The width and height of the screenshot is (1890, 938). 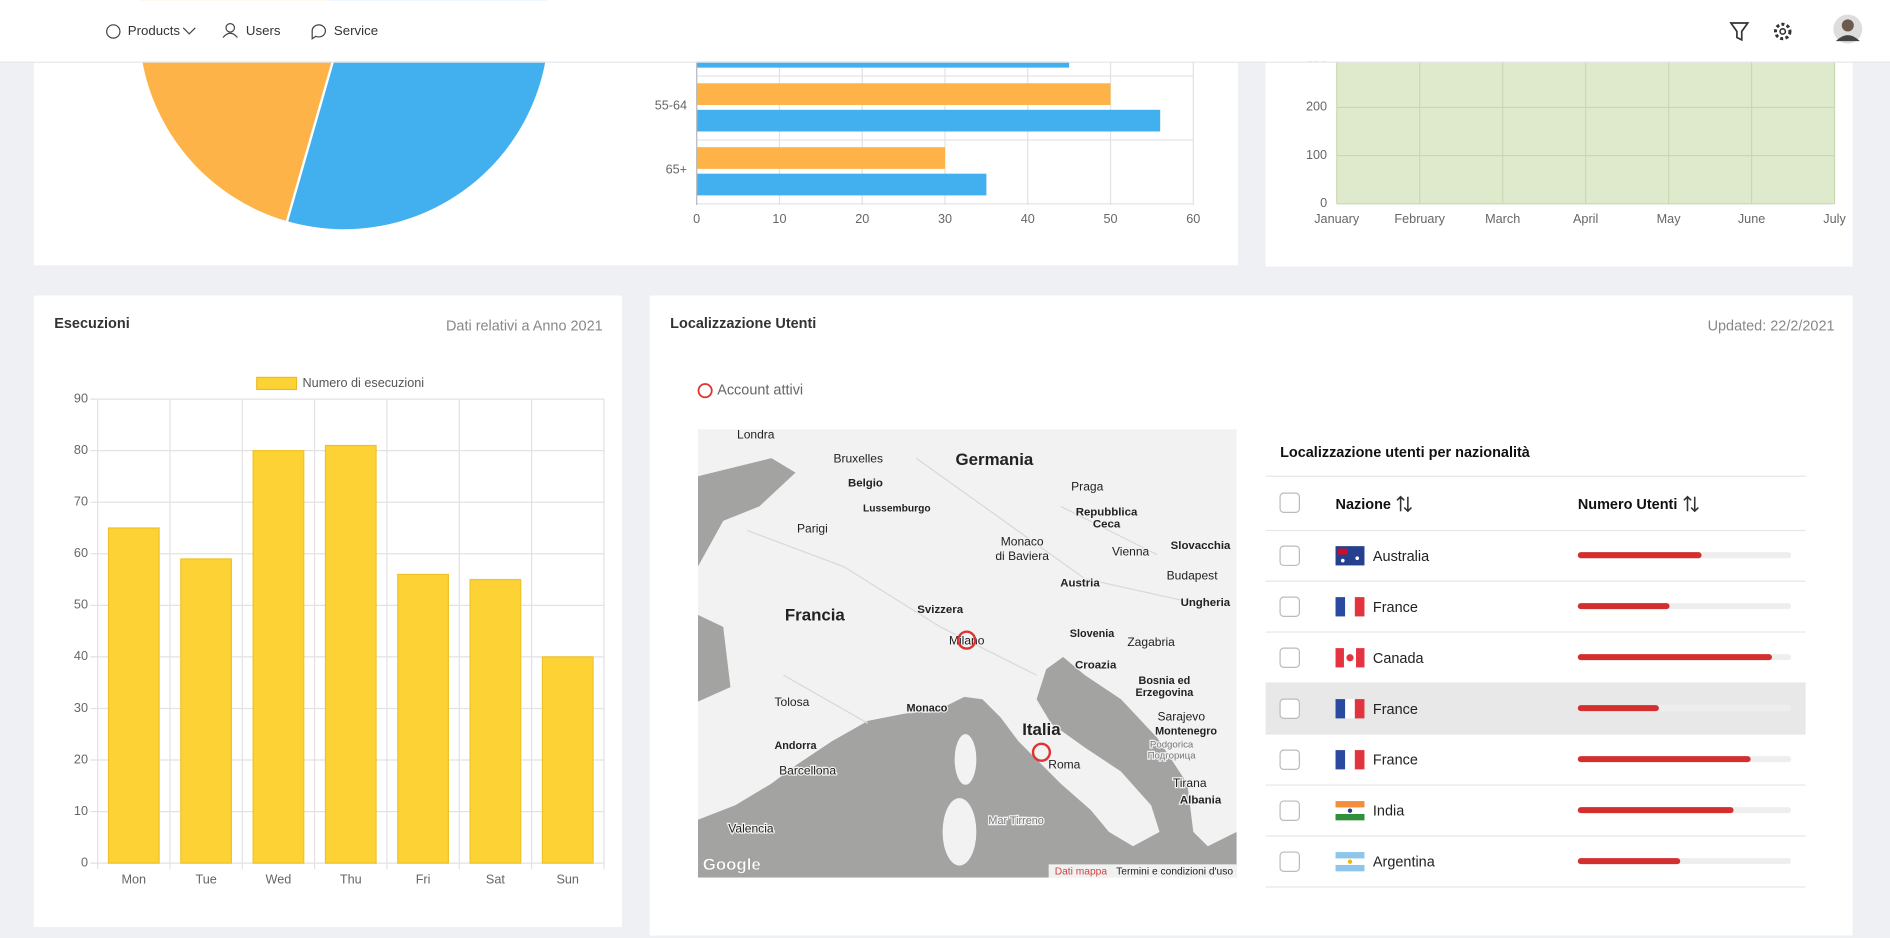 I want to click on map-label: Milano, so click(x=967, y=641).